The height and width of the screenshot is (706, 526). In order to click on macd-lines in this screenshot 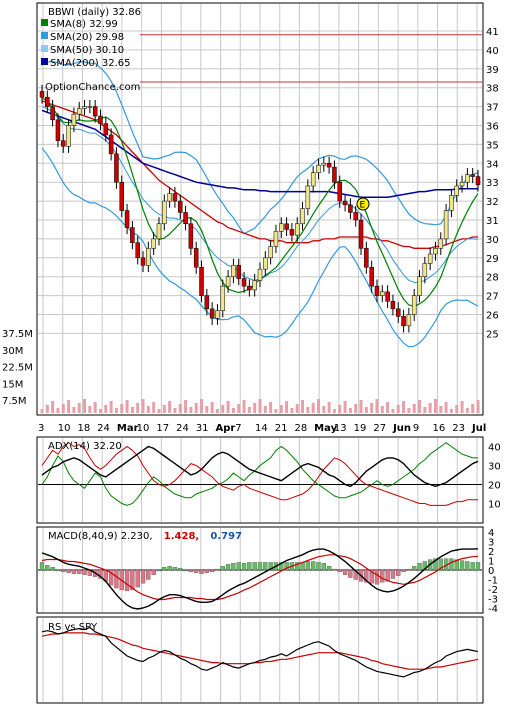, I will do `click(260, 579)`.